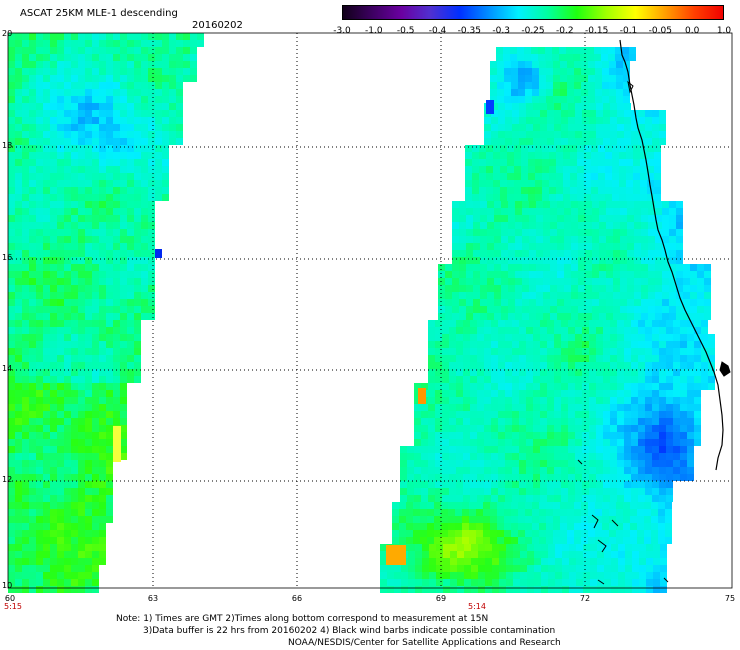  I want to click on colorbar, so click(533, 12).